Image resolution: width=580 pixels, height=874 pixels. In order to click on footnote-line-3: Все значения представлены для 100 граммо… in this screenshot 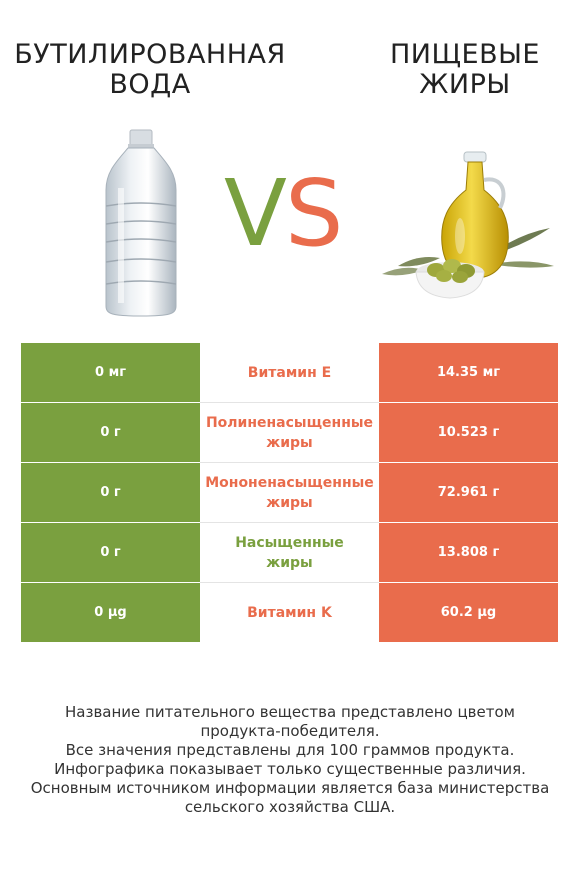, I will do `click(290, 750)`.